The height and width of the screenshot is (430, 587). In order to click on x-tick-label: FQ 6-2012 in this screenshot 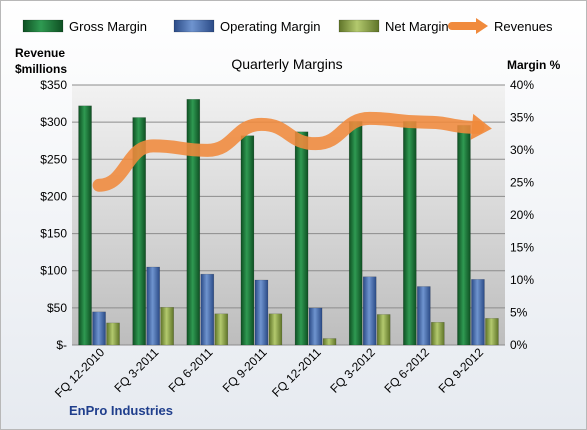, I will do `click(406, 370)`.